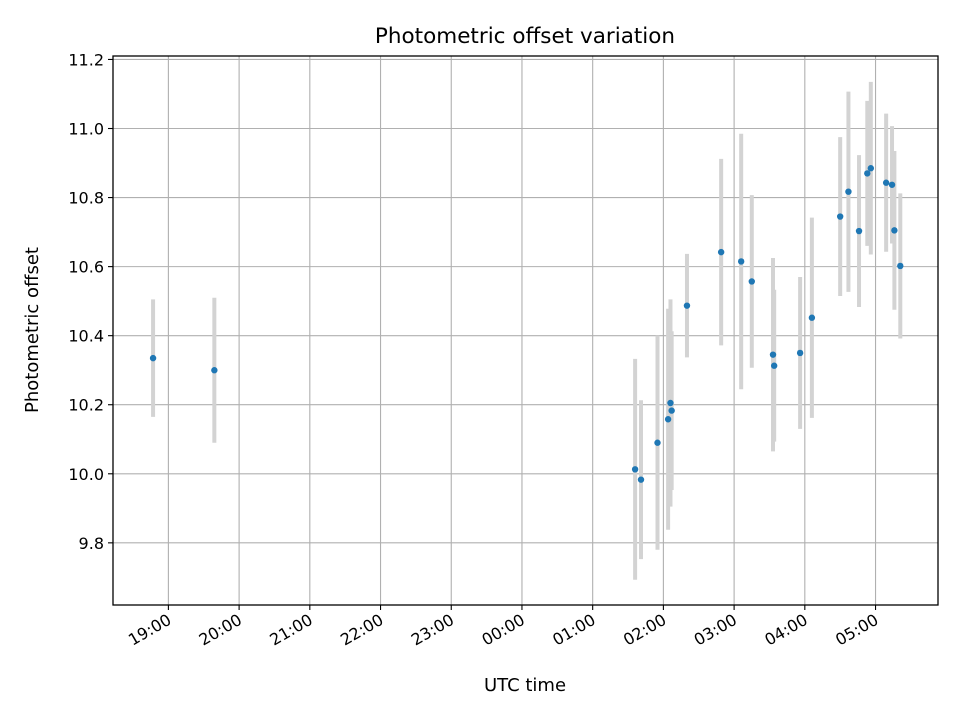  Describe the element at coordinates (86, 405) in the screenshot. I see `y-tick-label: 10.2` at that location.